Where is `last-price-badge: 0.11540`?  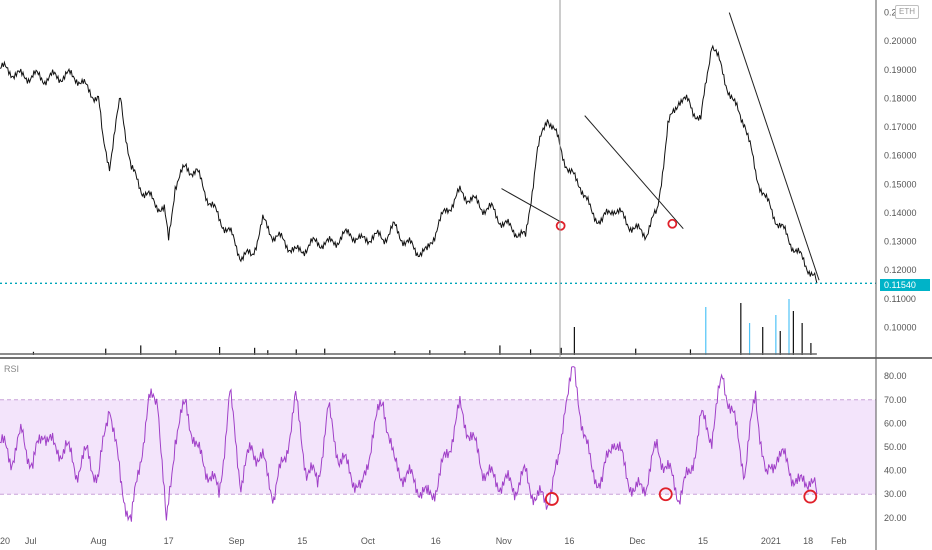 last-price-badge: 0.11540 is located at coordinates (905, 285).